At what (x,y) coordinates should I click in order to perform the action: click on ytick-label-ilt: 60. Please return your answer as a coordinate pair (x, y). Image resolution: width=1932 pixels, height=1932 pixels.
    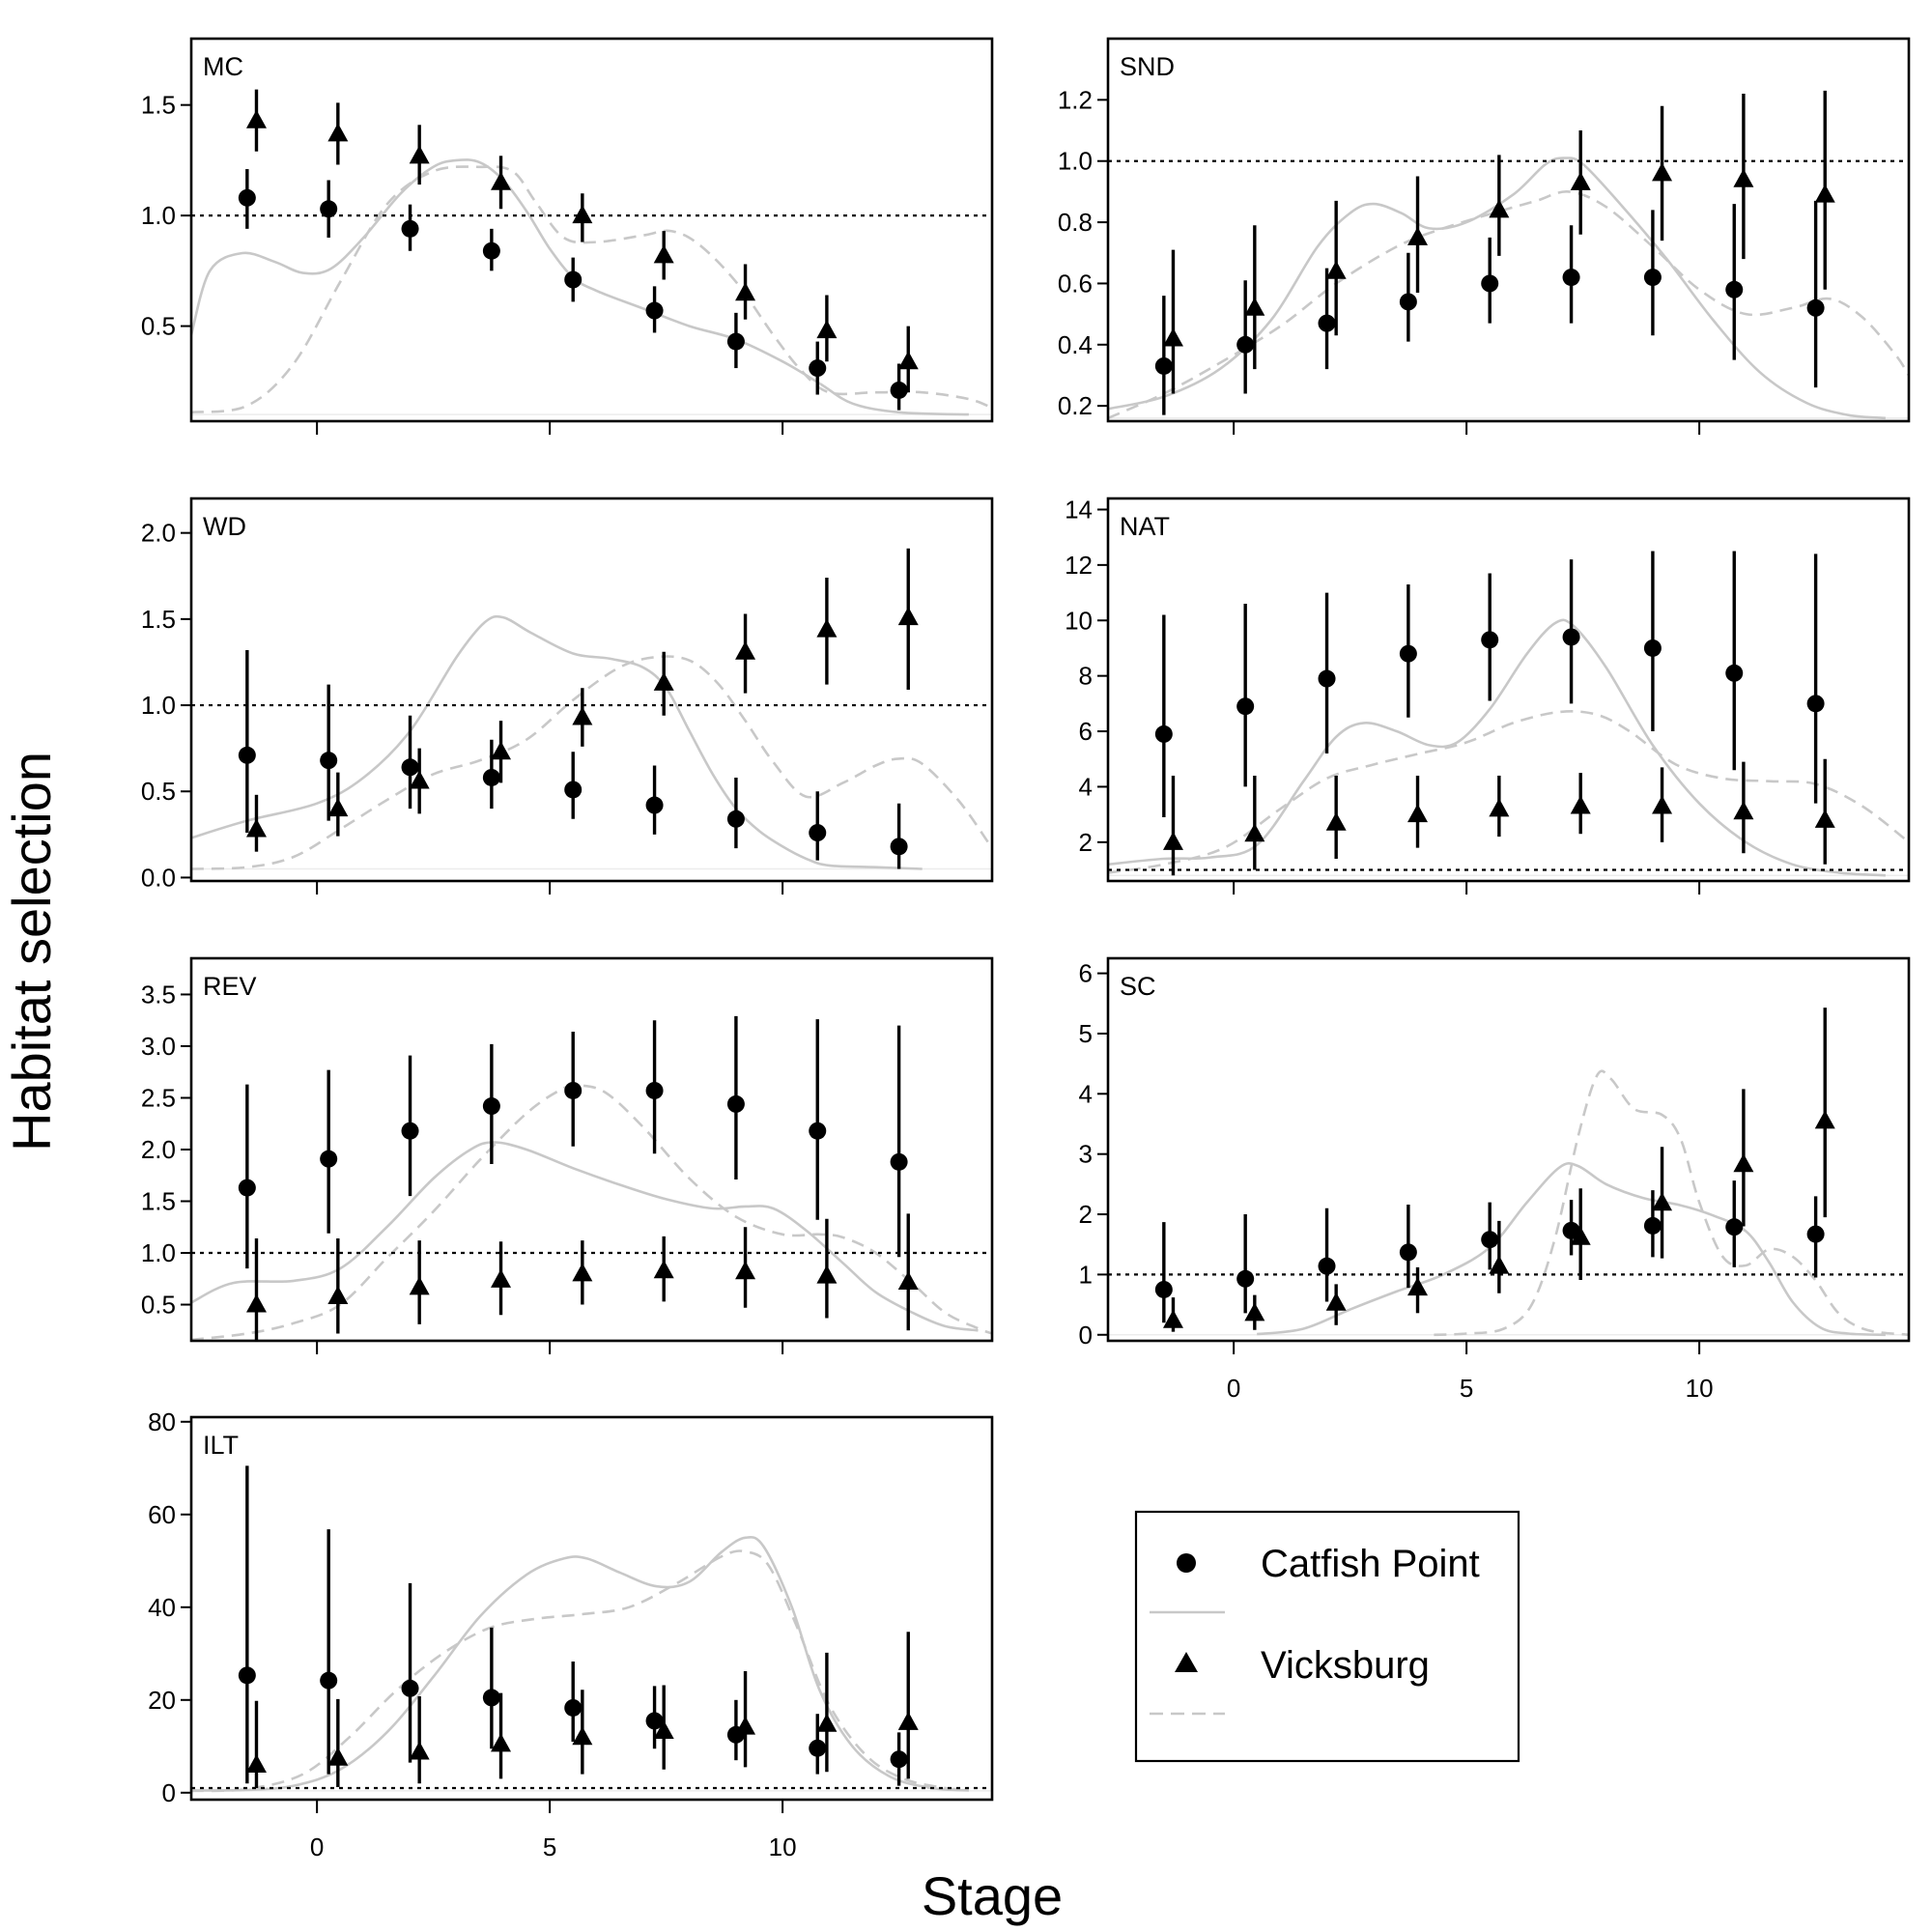
    Looking at the image, I should click on (162, 1514).